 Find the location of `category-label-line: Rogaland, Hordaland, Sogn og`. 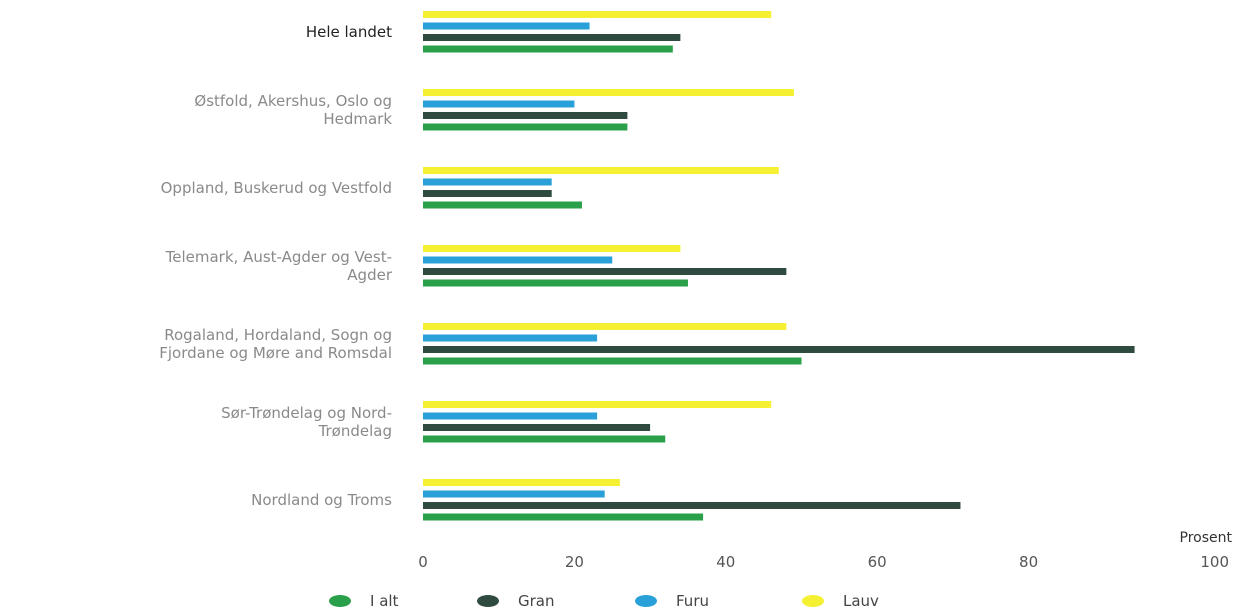

category-label-line: Rogaland, Hordaland, Sogn og is located at coordinates (278, 335).